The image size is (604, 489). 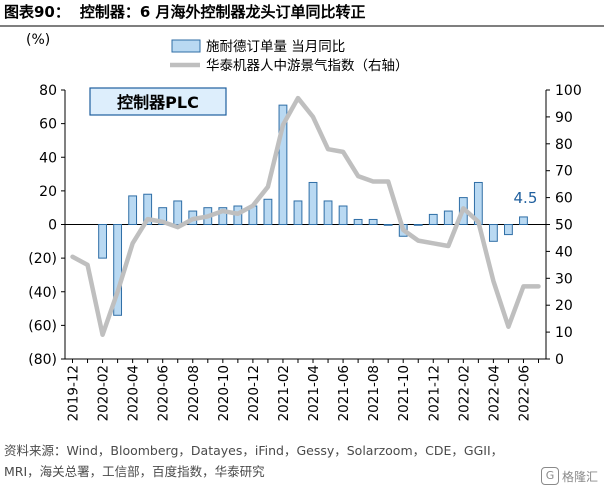 I want to click on x-tick-label: 2019-12, so click(x=74, y=393).